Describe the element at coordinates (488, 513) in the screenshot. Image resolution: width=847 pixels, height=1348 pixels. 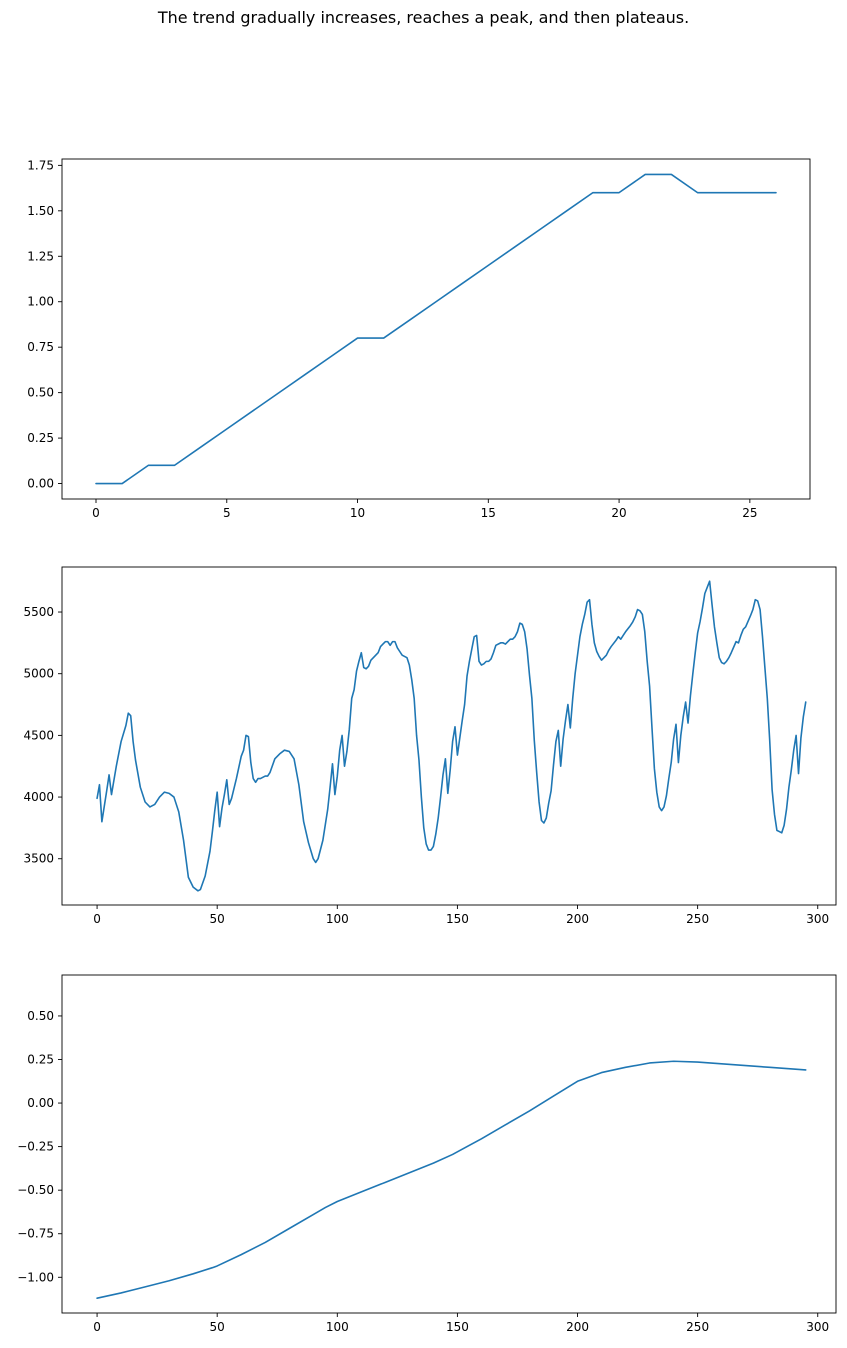
I see `chart-1-xtick-label: 15` at that location.